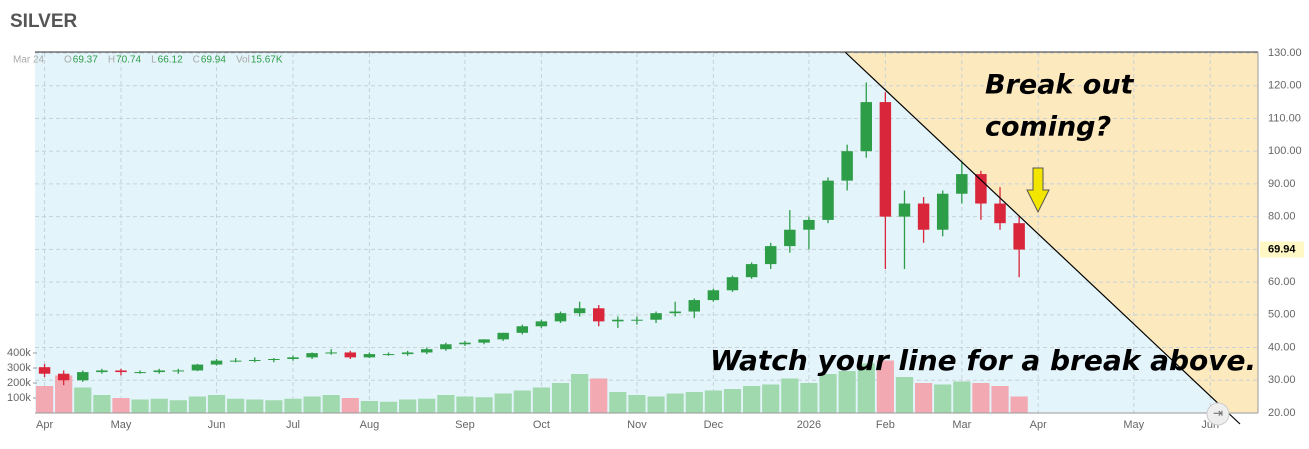 This screenshot has width=1309, height=449. I want to click on y-tick-label: 130.00, so click(1285, 53).